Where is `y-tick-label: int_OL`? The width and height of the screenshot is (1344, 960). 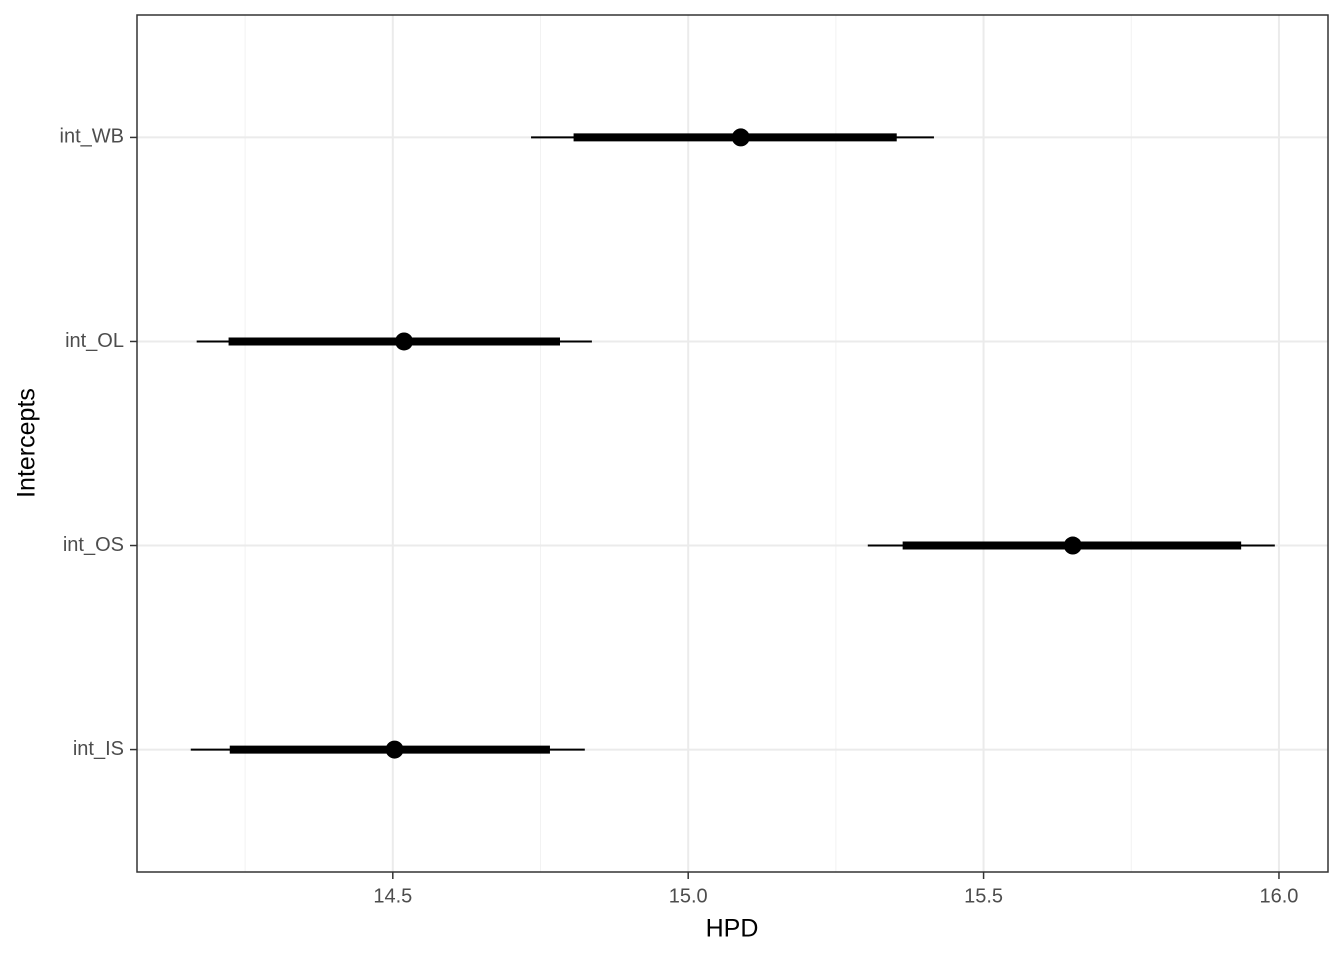
y-tick-label: int_OL is located at coordinates (94, 341).